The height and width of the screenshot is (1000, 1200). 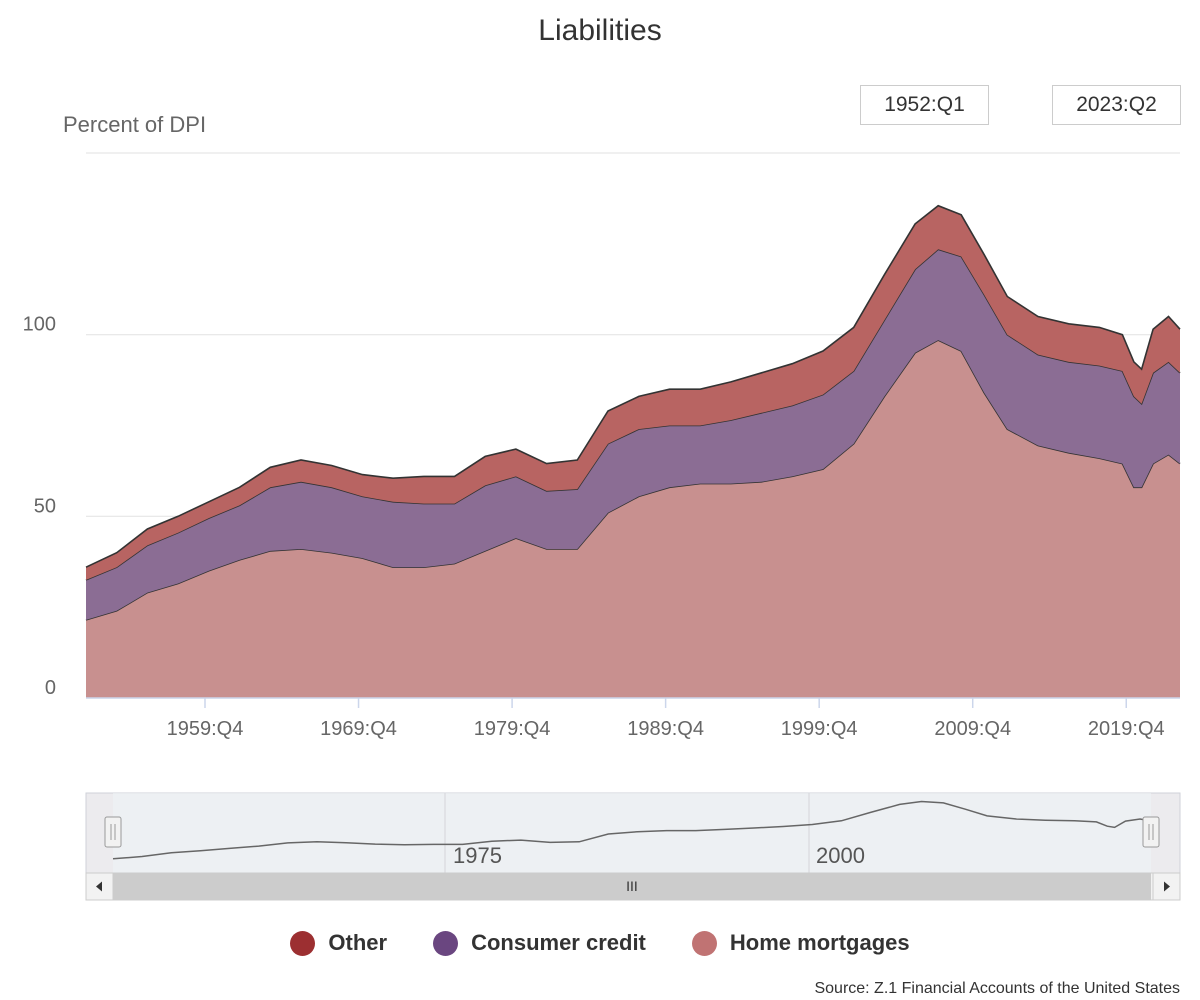 I want to click on navigator-right-handle, so click(x=1151, y=832).